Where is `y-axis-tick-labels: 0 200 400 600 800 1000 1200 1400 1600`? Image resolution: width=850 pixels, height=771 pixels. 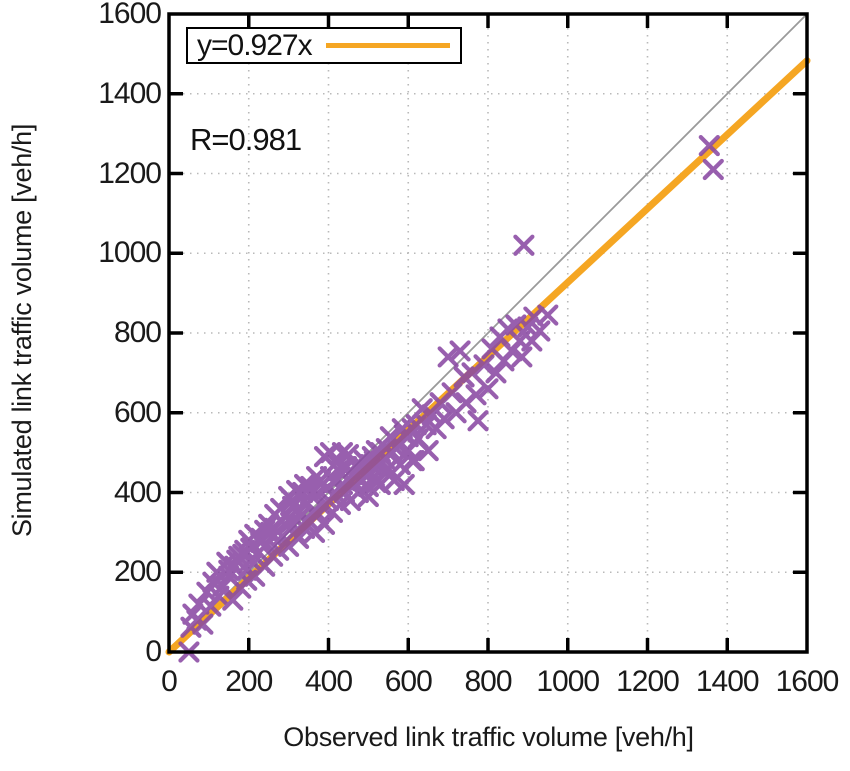
y-axis-tick-labels: 0 200 400 600 800 1000 1200 1400 1600 is located at coordinates (104, 385).